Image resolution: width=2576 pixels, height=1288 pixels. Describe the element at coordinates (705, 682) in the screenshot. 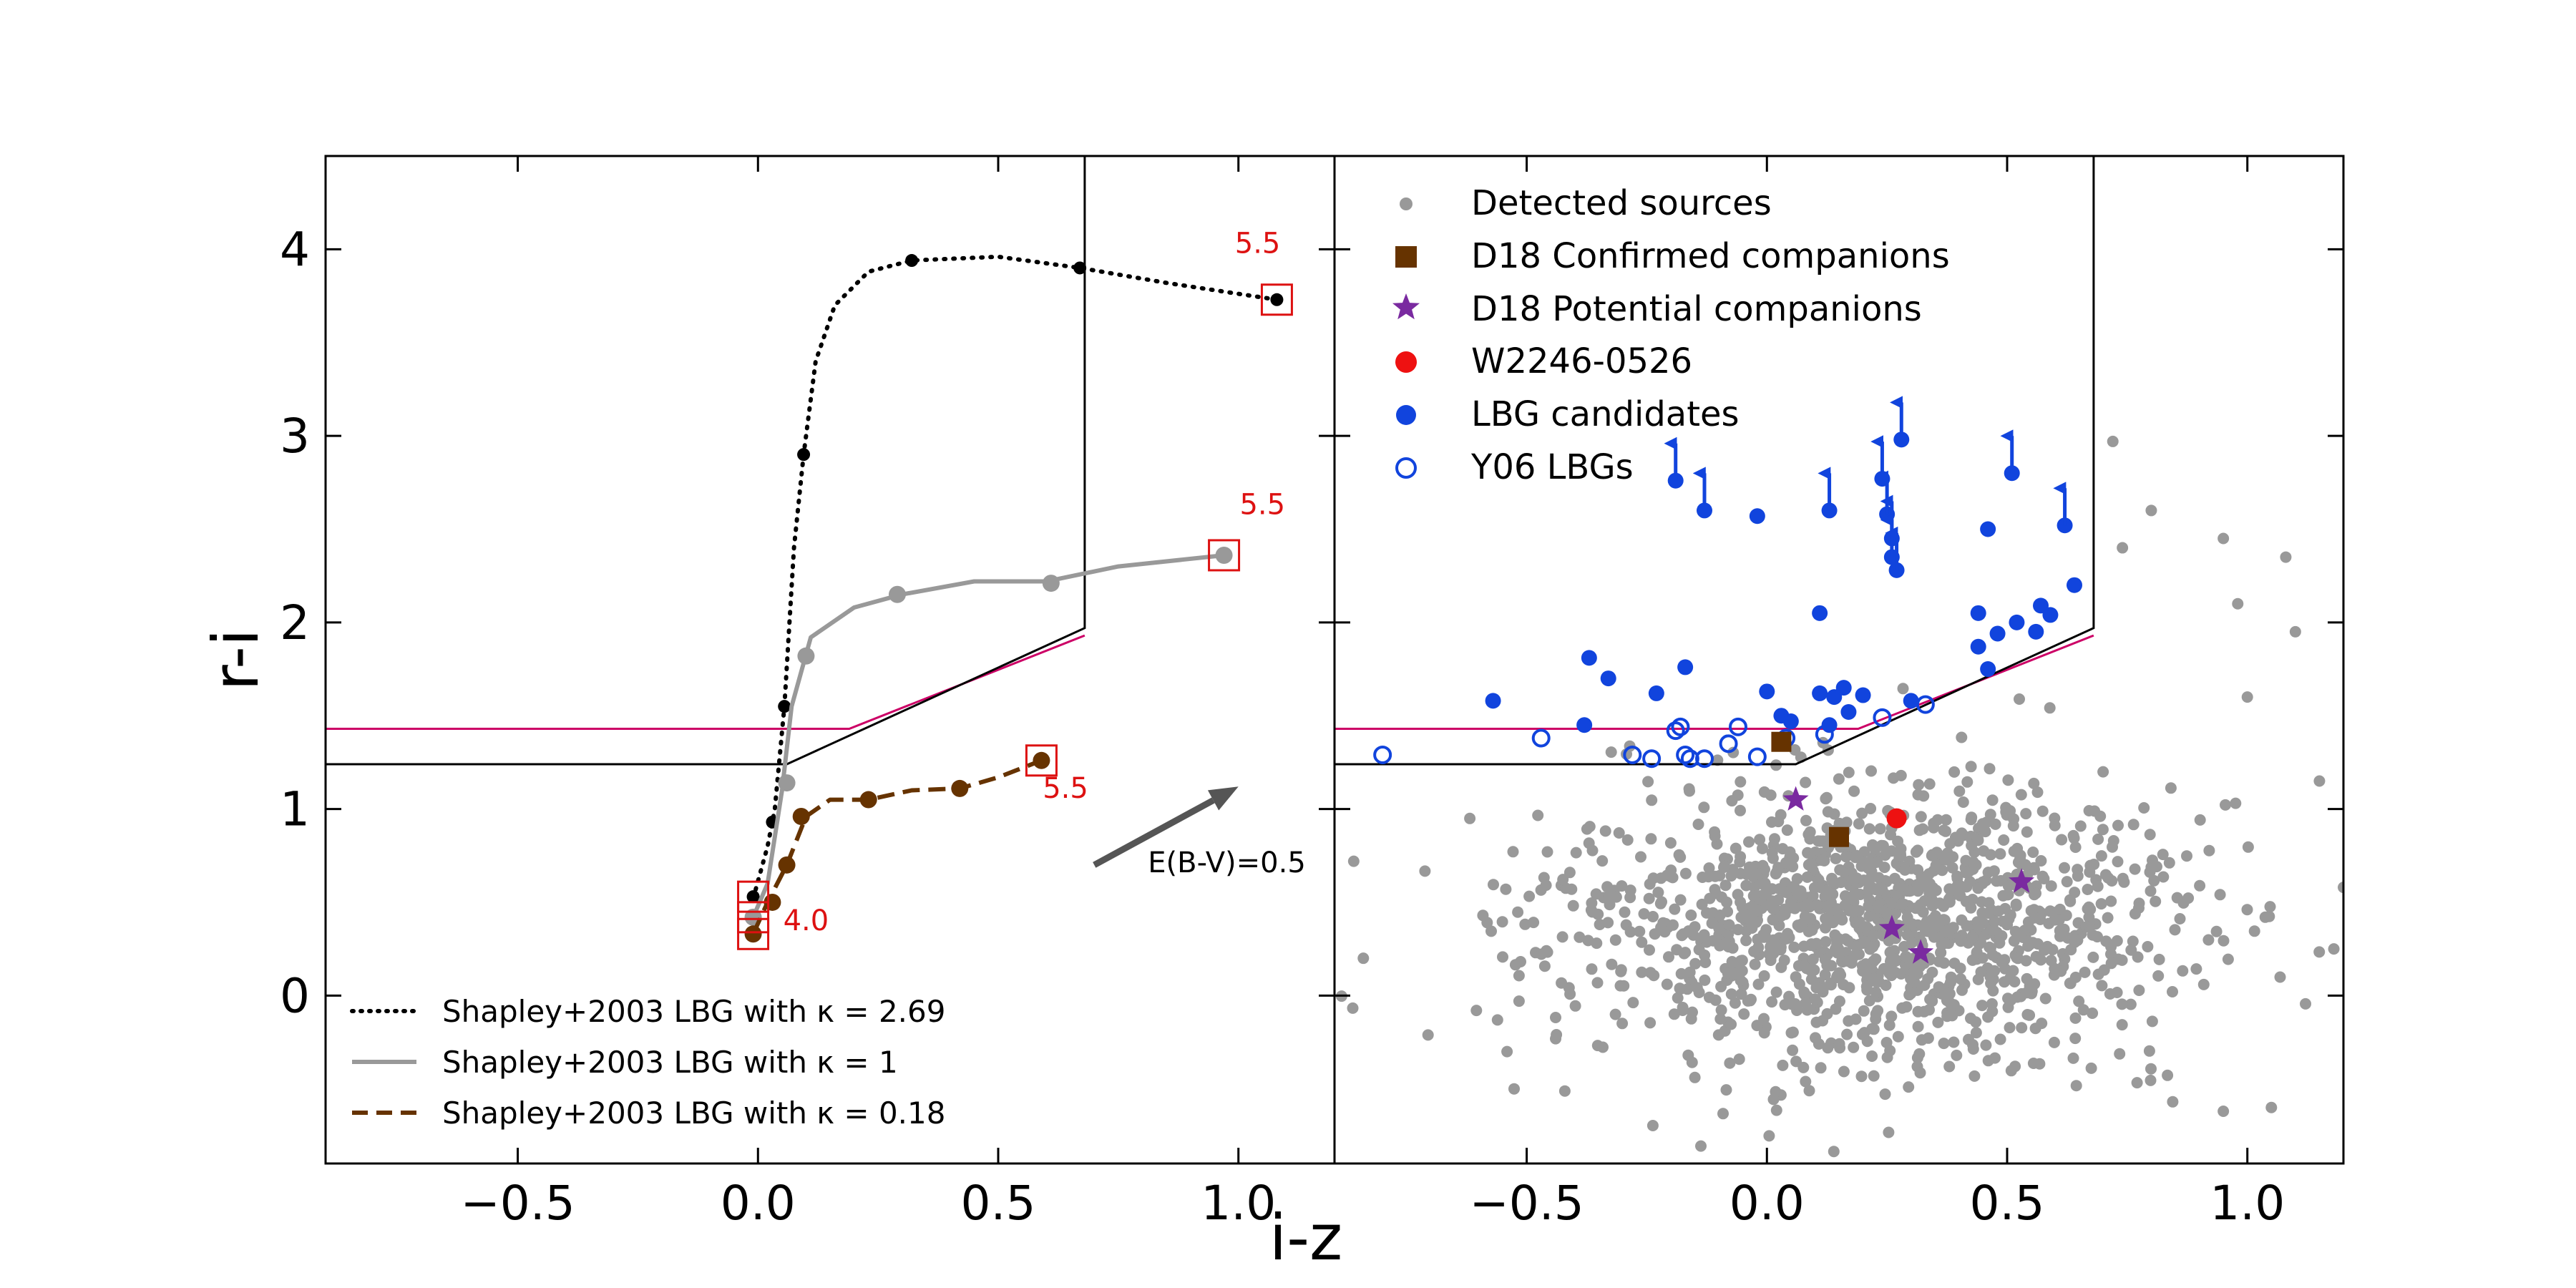

I see `selection-criterion-line` at that location.